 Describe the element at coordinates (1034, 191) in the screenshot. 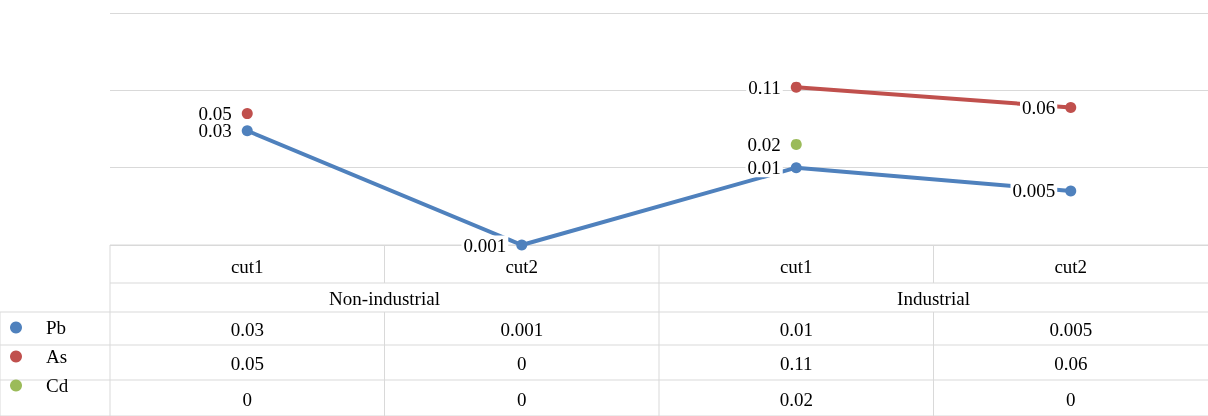

I see `text: 0.005` at that location.